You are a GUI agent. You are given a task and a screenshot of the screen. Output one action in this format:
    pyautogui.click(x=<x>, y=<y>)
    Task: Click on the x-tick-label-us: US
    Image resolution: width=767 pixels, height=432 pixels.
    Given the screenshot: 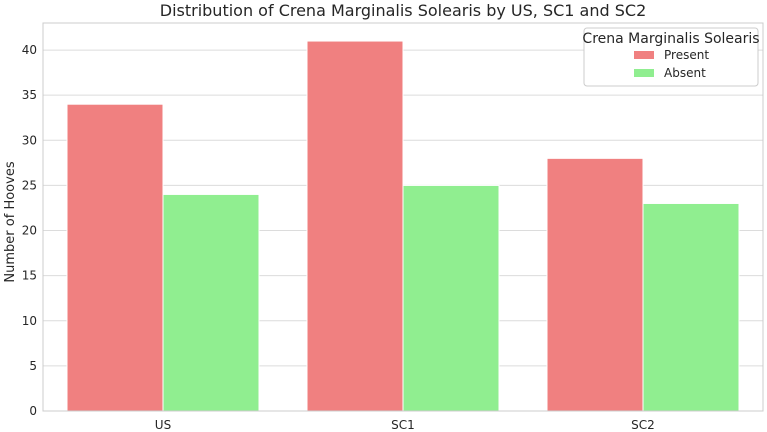 What is the action you would take?
    pyautogui.click(x=163, y=425)
    